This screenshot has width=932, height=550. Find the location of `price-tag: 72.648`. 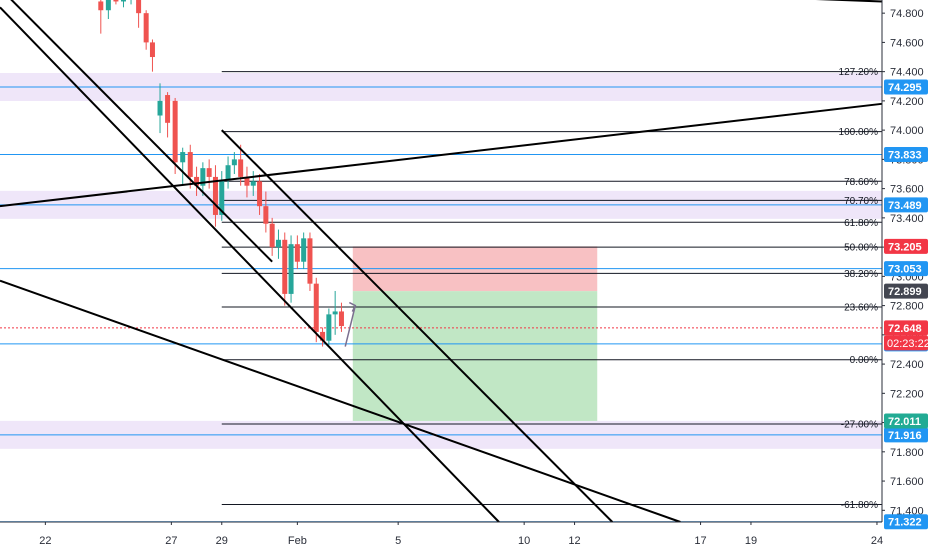

price-tag: 72.648 is located at coordinates (905, 329).